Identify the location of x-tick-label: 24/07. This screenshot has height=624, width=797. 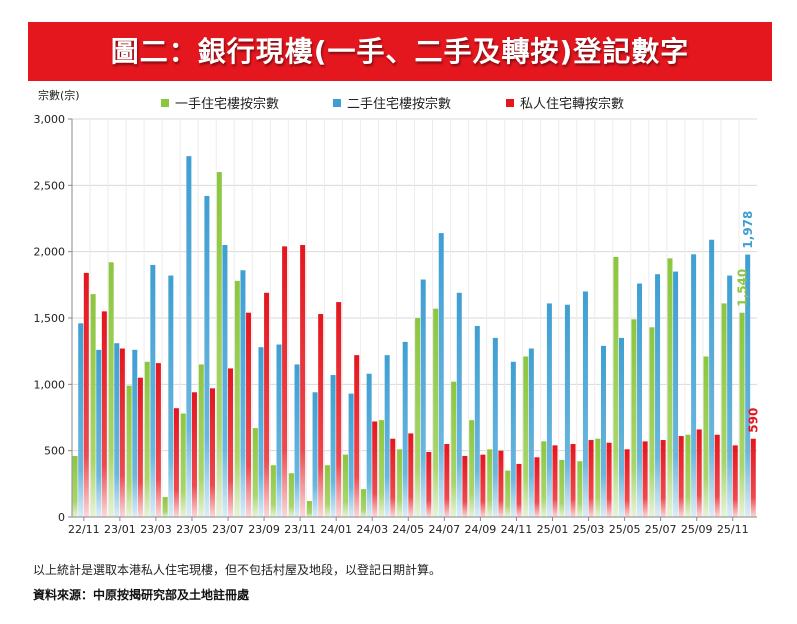
(444, 529).